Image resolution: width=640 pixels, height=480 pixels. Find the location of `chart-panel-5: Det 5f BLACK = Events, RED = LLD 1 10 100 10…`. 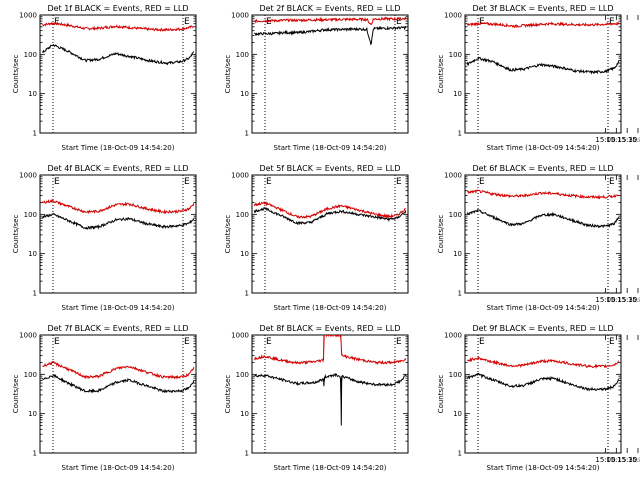

chart-panel-5: Det 5f BLACK = Events, RED = LLD 1 10 100 10… is located at coordinates (316, 238).